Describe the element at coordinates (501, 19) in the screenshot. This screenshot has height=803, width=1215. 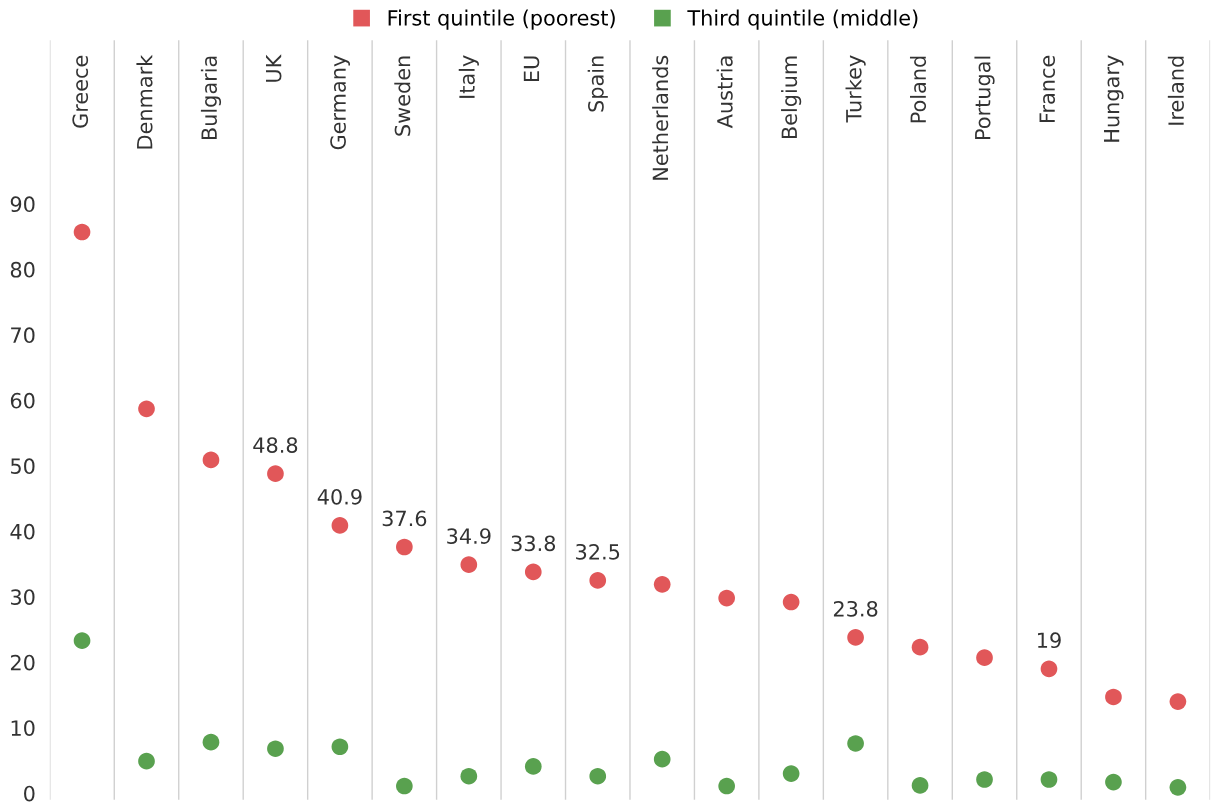
I see `legend-label: First quintile (poorest)` at that location.